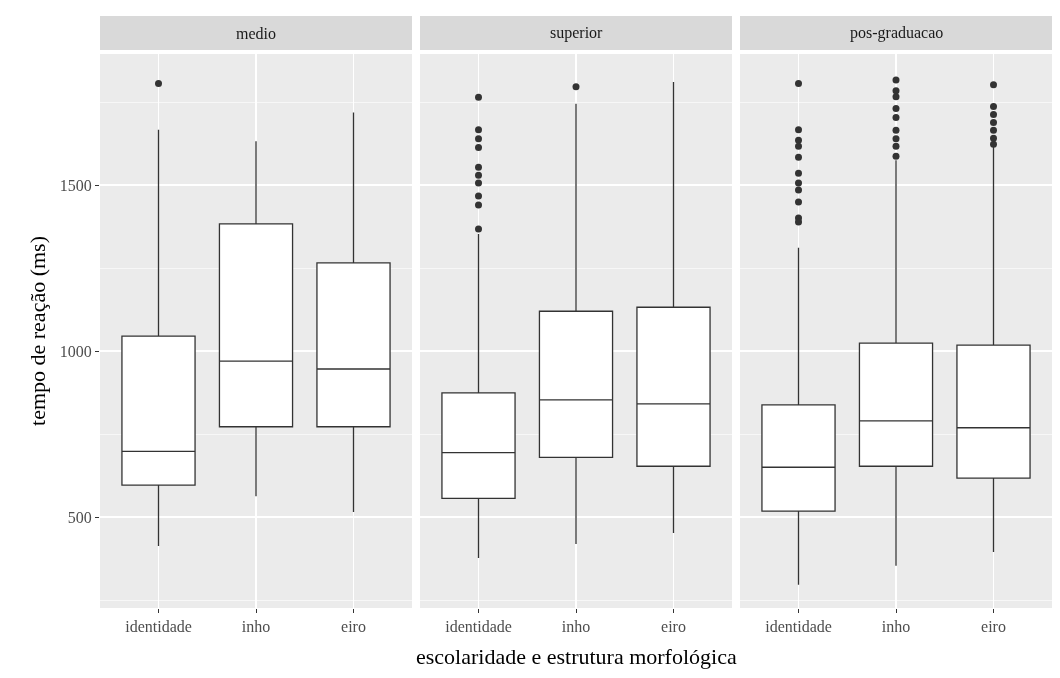 Image resolution: width=1060 pixels, height=678 pixels. Describe the element at coordinates (75, 351) in the screenshot. I see `y-tick-label: 1000` at that location.